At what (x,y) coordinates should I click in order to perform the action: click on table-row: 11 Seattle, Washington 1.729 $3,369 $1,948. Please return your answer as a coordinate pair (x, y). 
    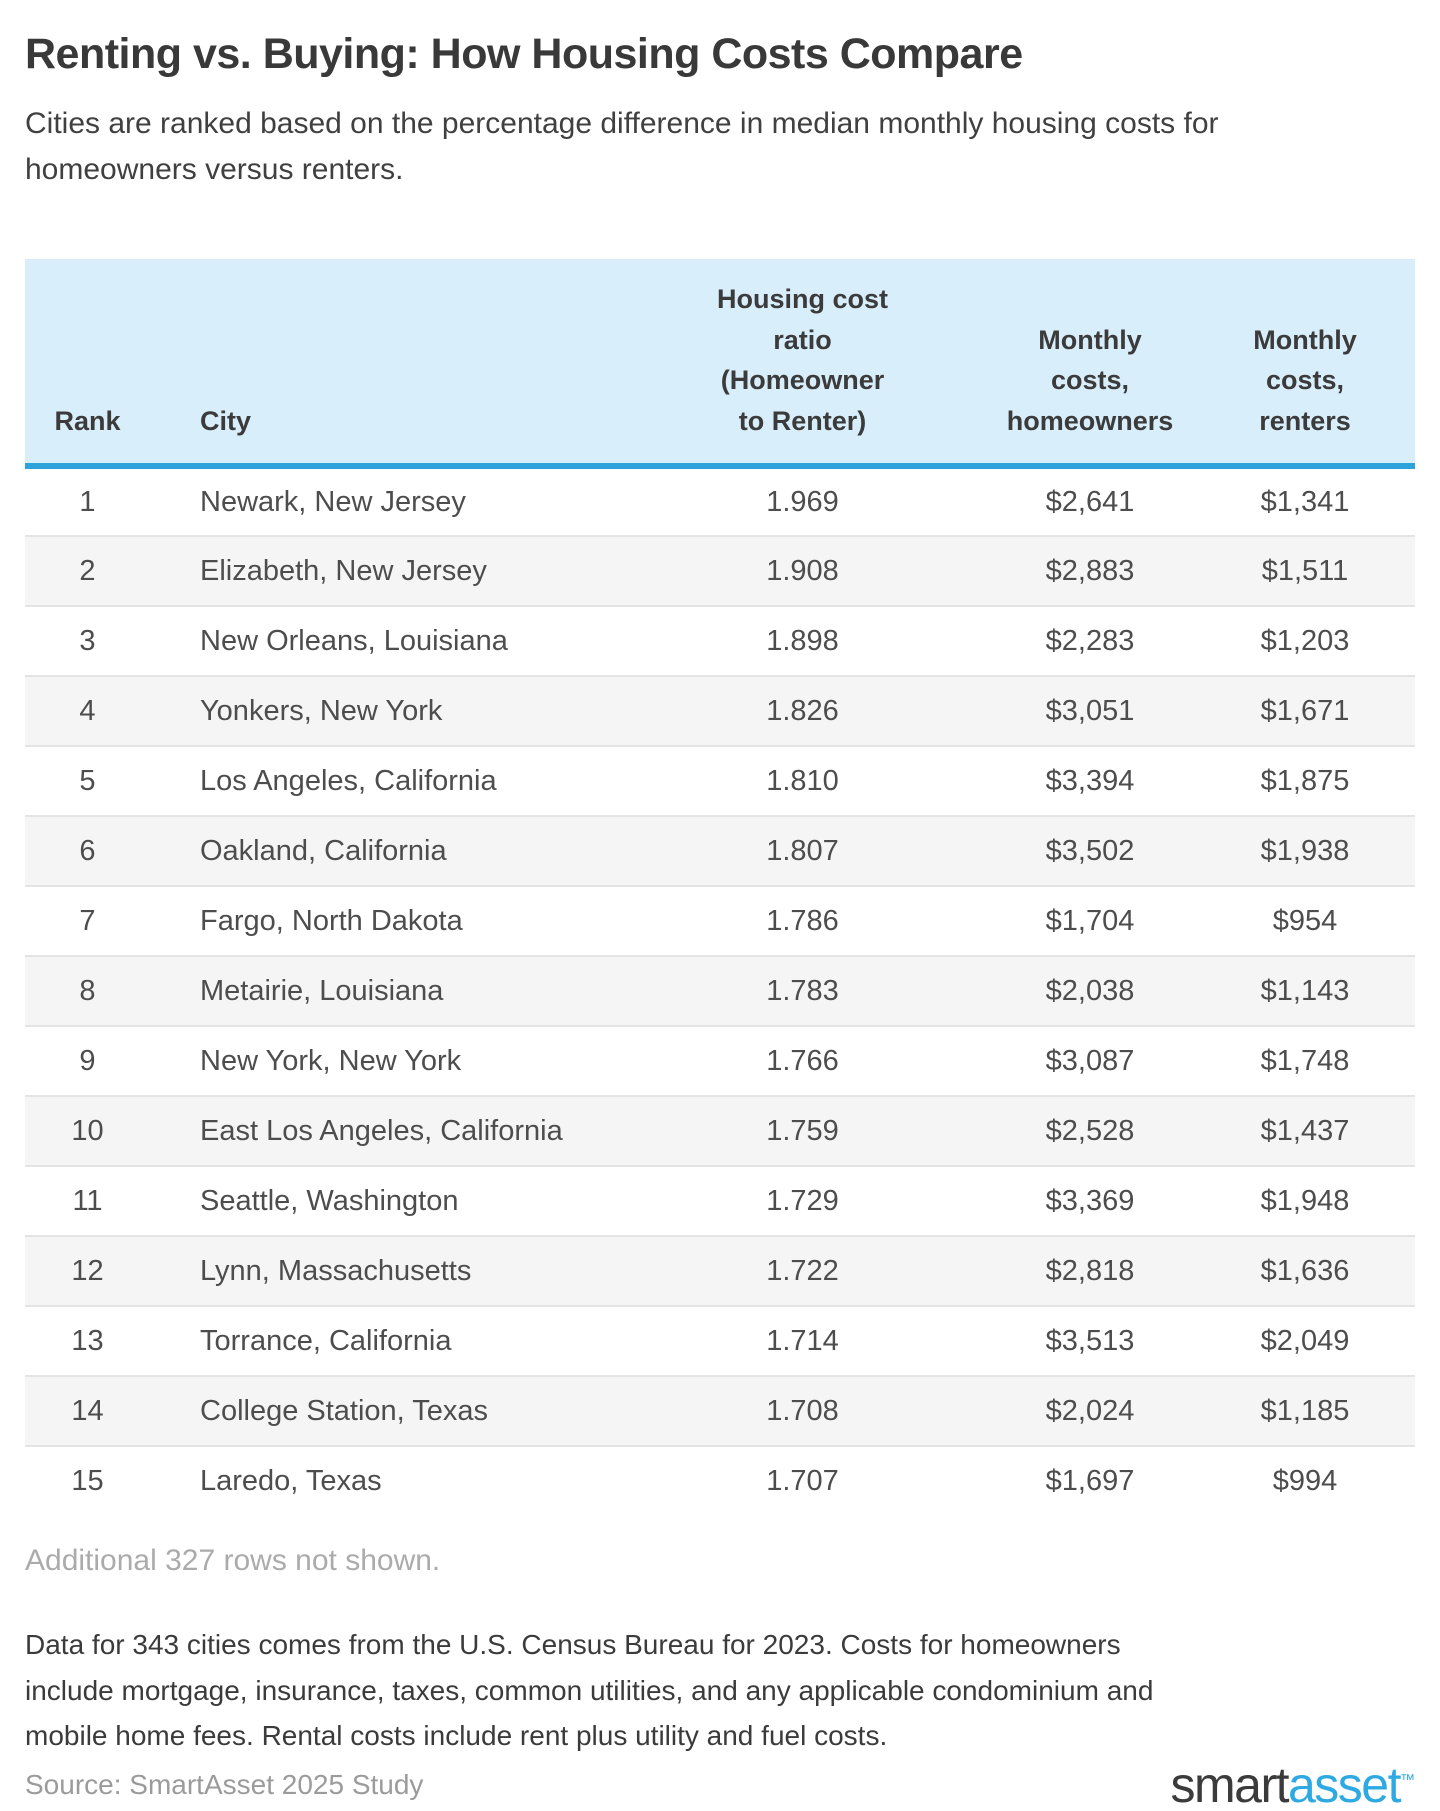
    Looking at the image, I should click on (720, 1201).